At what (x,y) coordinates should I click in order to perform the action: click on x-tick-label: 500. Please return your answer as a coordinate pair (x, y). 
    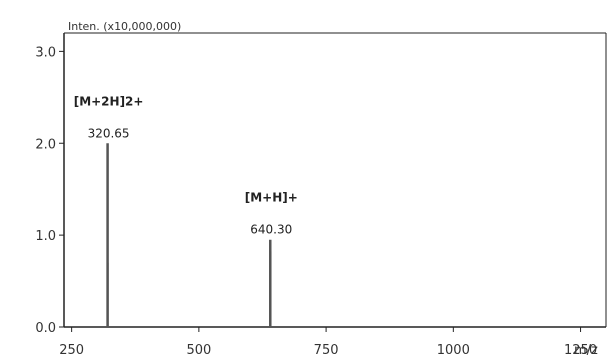
    Looking at the image, I should click on (198, 350).